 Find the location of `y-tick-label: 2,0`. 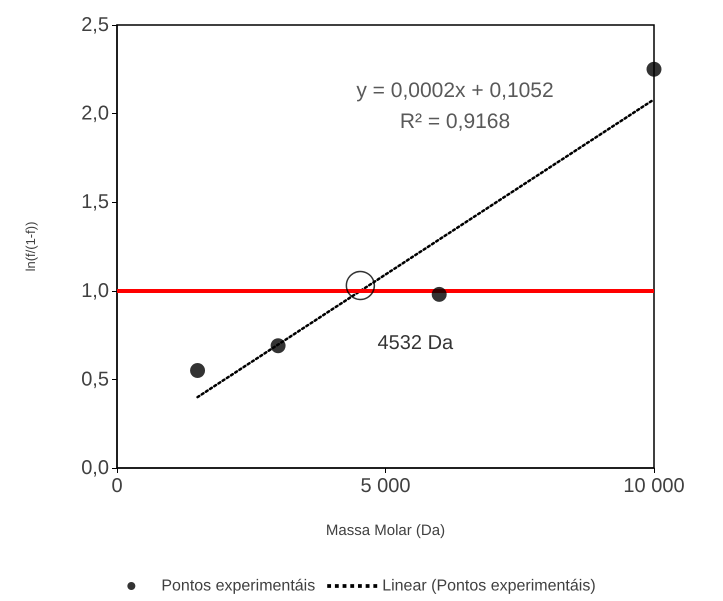

y-tick-label: 2,0 is located at coordinates (95, 113).